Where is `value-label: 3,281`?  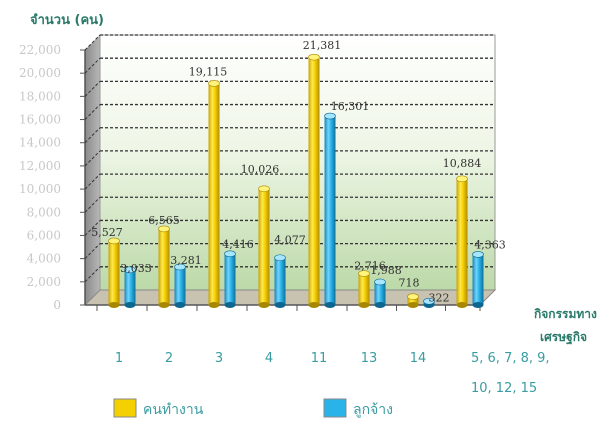
value-label: 3,281 is located at coordinates (186, 260).